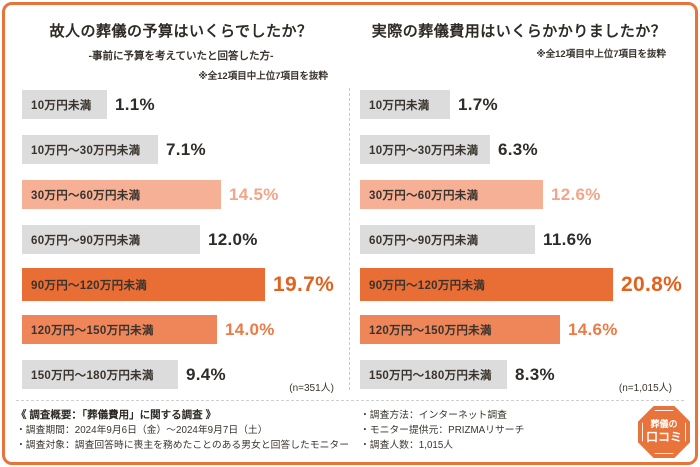  I want to click on survey-method: ・調査方法：インターネット調査, so click(433, 415).